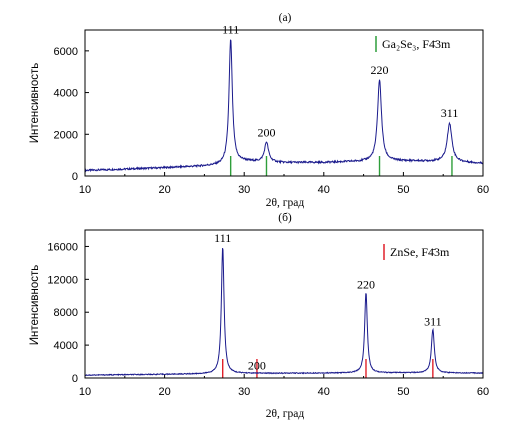 The image size is (510, 432). I want to click on panel-a-x-axis-label: 2θ, град, so click(285, 203).